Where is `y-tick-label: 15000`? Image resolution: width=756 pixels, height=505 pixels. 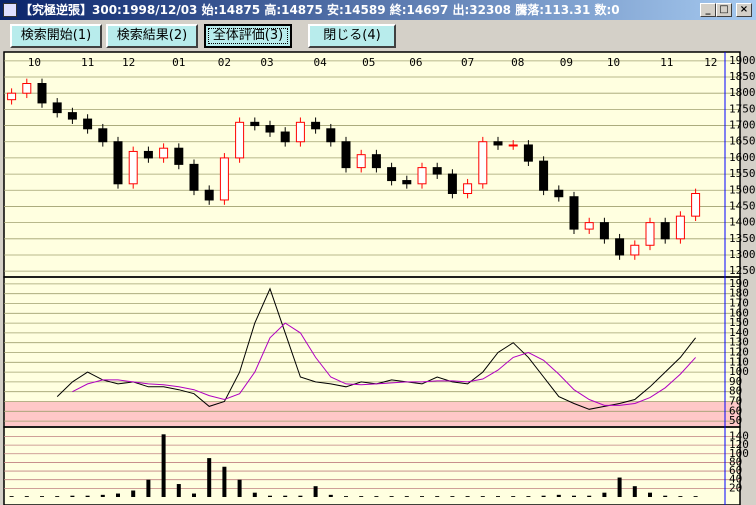 y-tick-label: 15000 is located at coordinates (742, 189).